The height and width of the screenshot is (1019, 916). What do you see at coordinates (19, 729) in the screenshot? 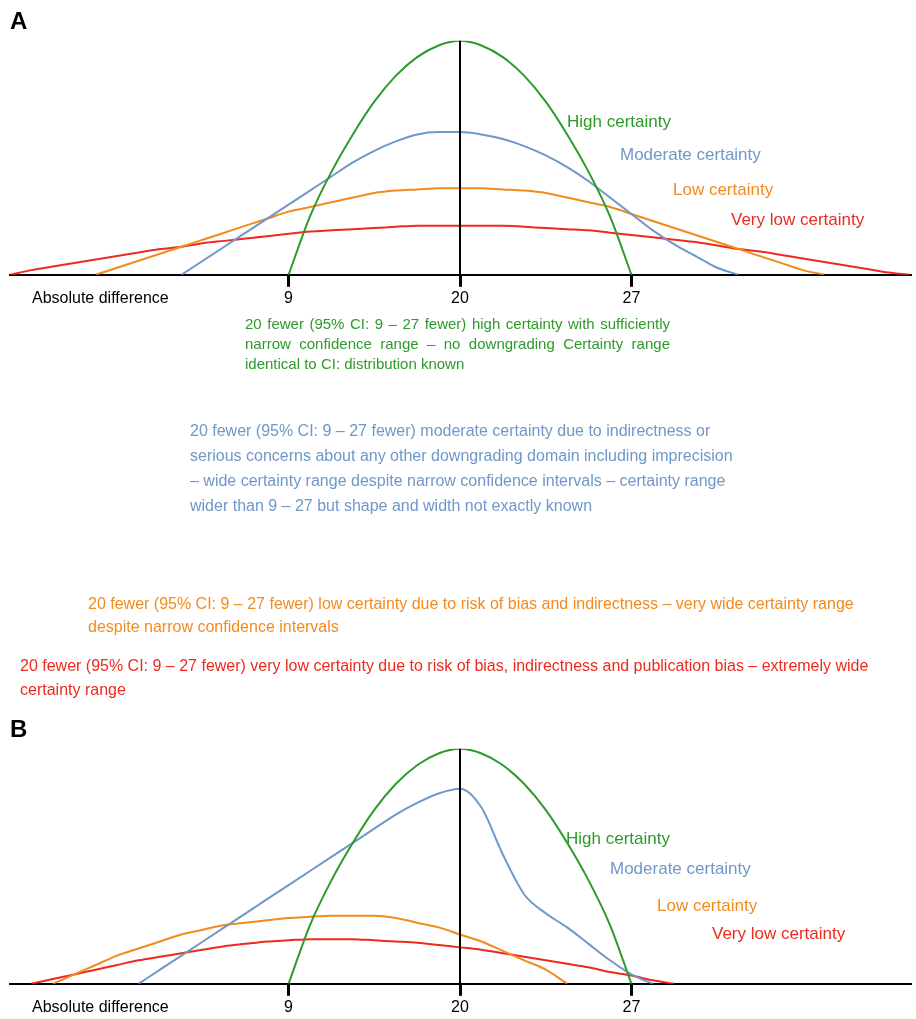
I see `chart-title: B` at bounding box center [19, 729].